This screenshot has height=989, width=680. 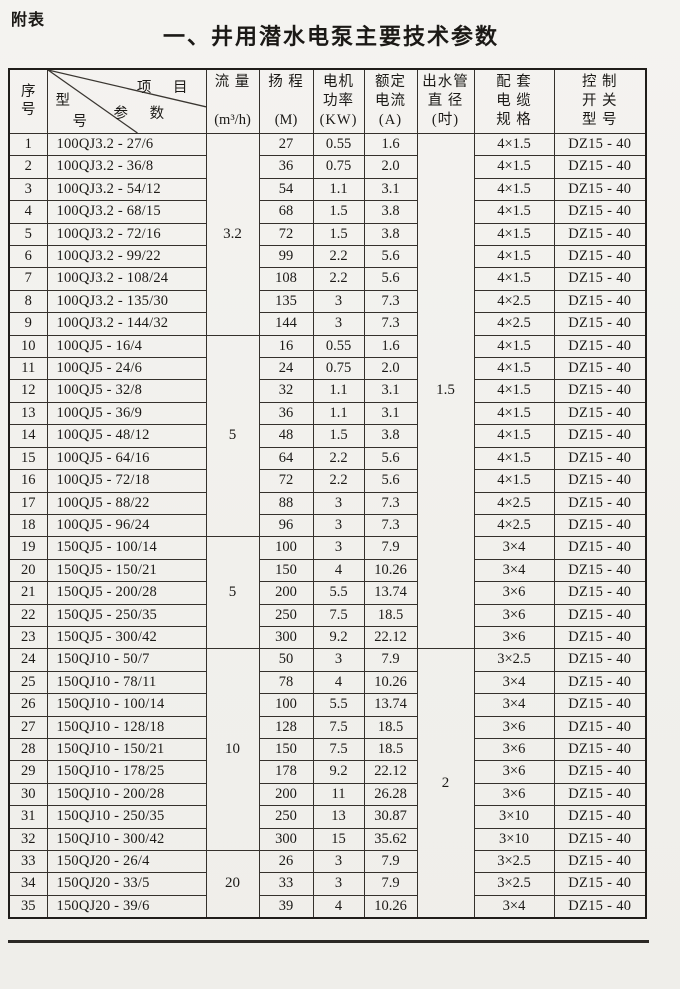 What do you see at coordinates (390, 727) in the screenshot?
I see `current-cell: 18.5` at bounding box center [390, 727].